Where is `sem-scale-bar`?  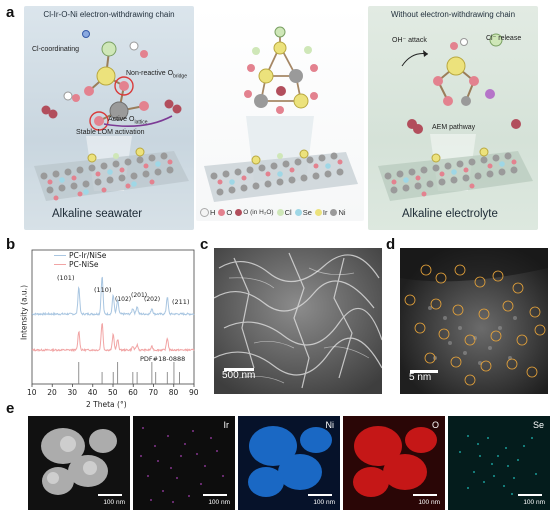 sem-scale-bar is located at coordinates (239, 369).